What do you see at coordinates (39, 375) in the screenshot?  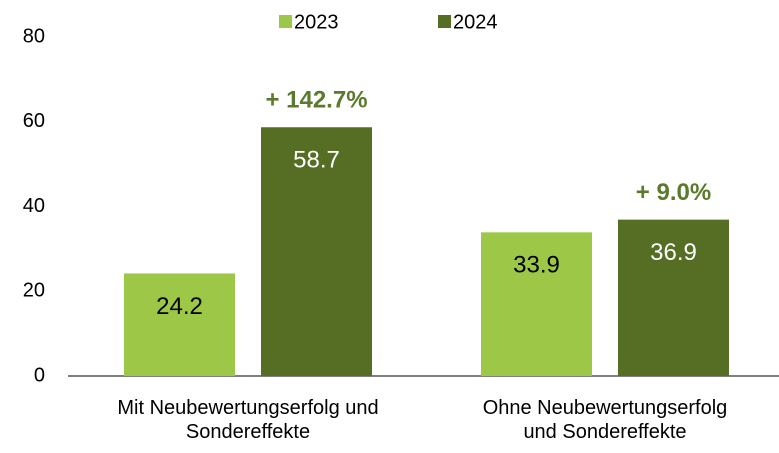 I see `y-tick-label: 0` at bounding box center [39, 375].